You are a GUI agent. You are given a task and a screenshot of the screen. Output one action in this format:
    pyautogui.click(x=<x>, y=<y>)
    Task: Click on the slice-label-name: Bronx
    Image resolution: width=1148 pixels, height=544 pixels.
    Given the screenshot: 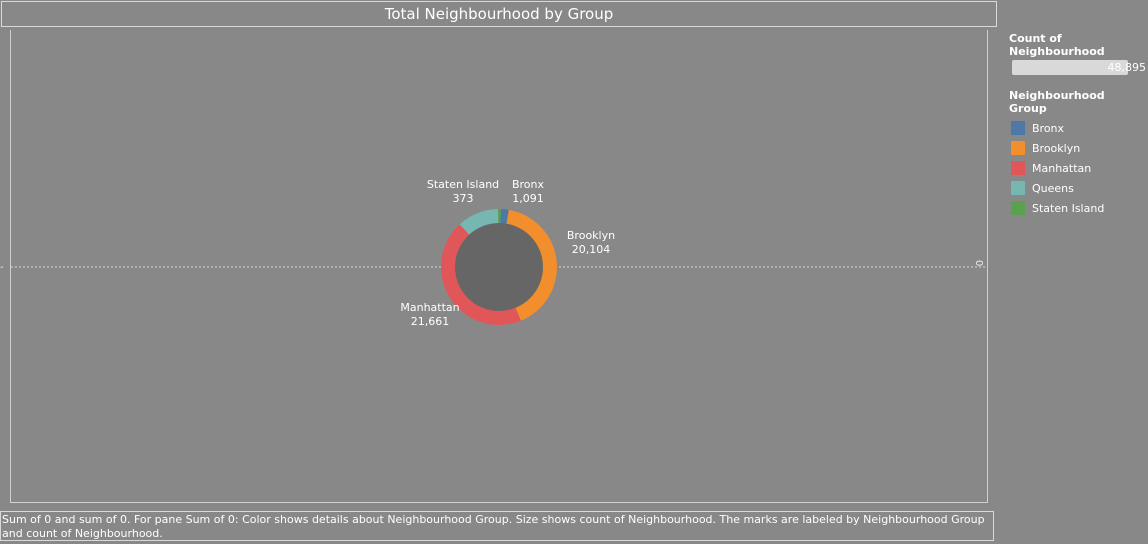 What is the action you would take?
    pyautogui.click(x=528, y=184)
    